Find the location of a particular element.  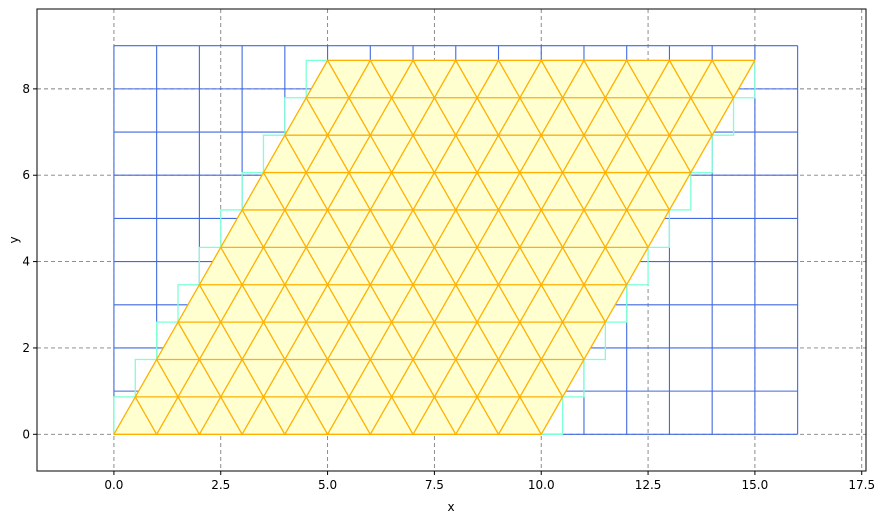

y-tick-label: 4 is located at coordinates (26, 262).